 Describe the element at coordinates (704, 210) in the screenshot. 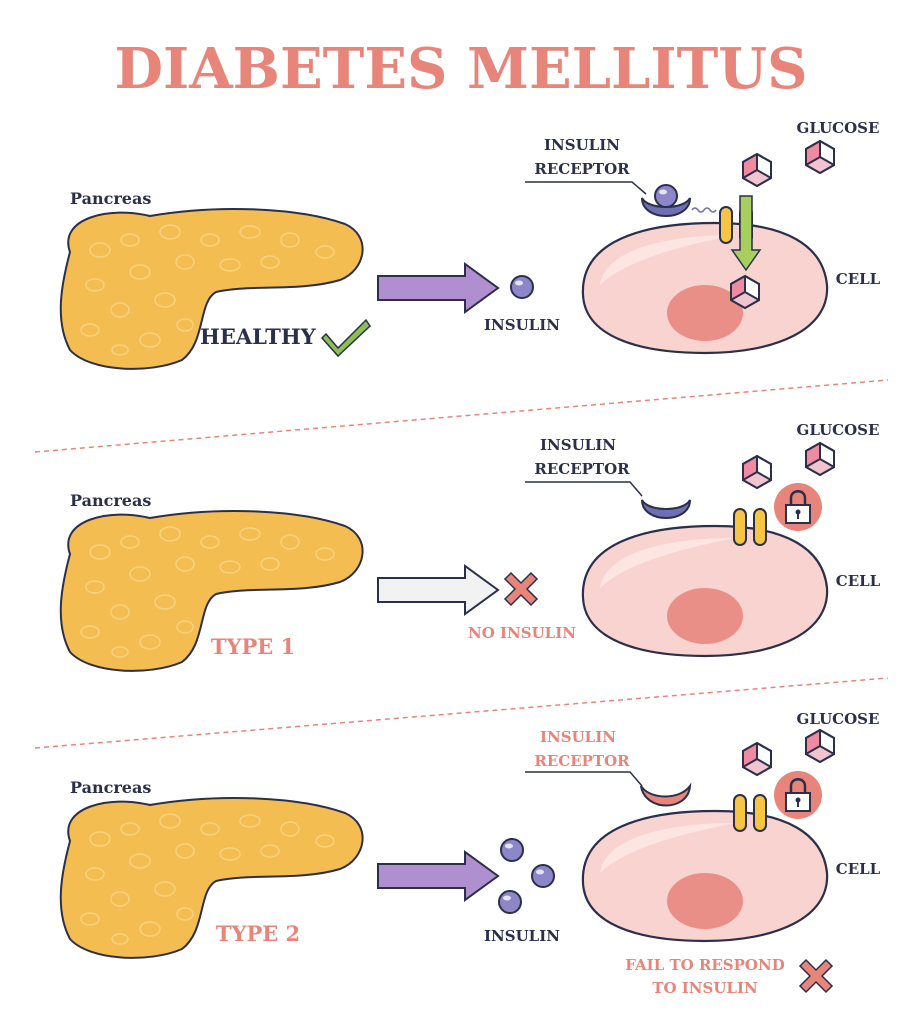

I see `signal-icon` at that location.